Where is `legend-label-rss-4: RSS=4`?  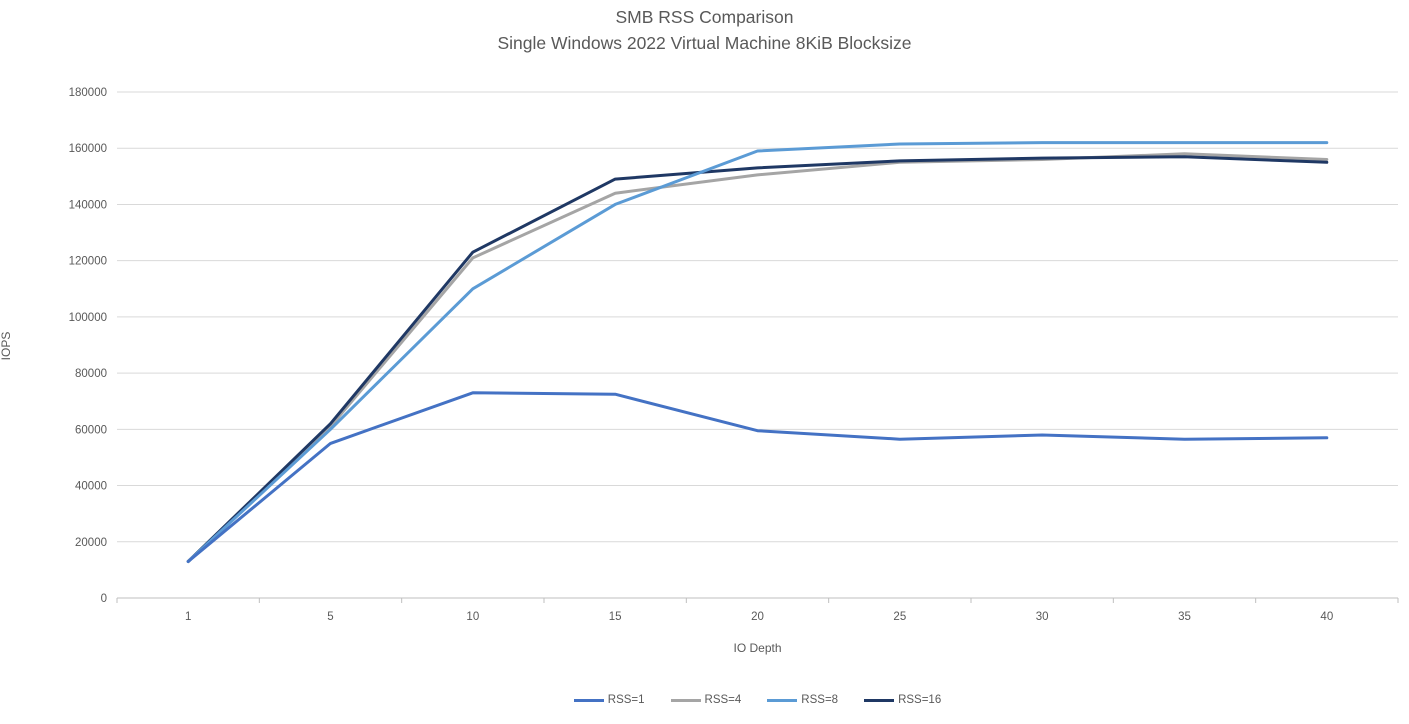
legend-label-rss-4: RSS=4 is located at coordinates (723, 700).